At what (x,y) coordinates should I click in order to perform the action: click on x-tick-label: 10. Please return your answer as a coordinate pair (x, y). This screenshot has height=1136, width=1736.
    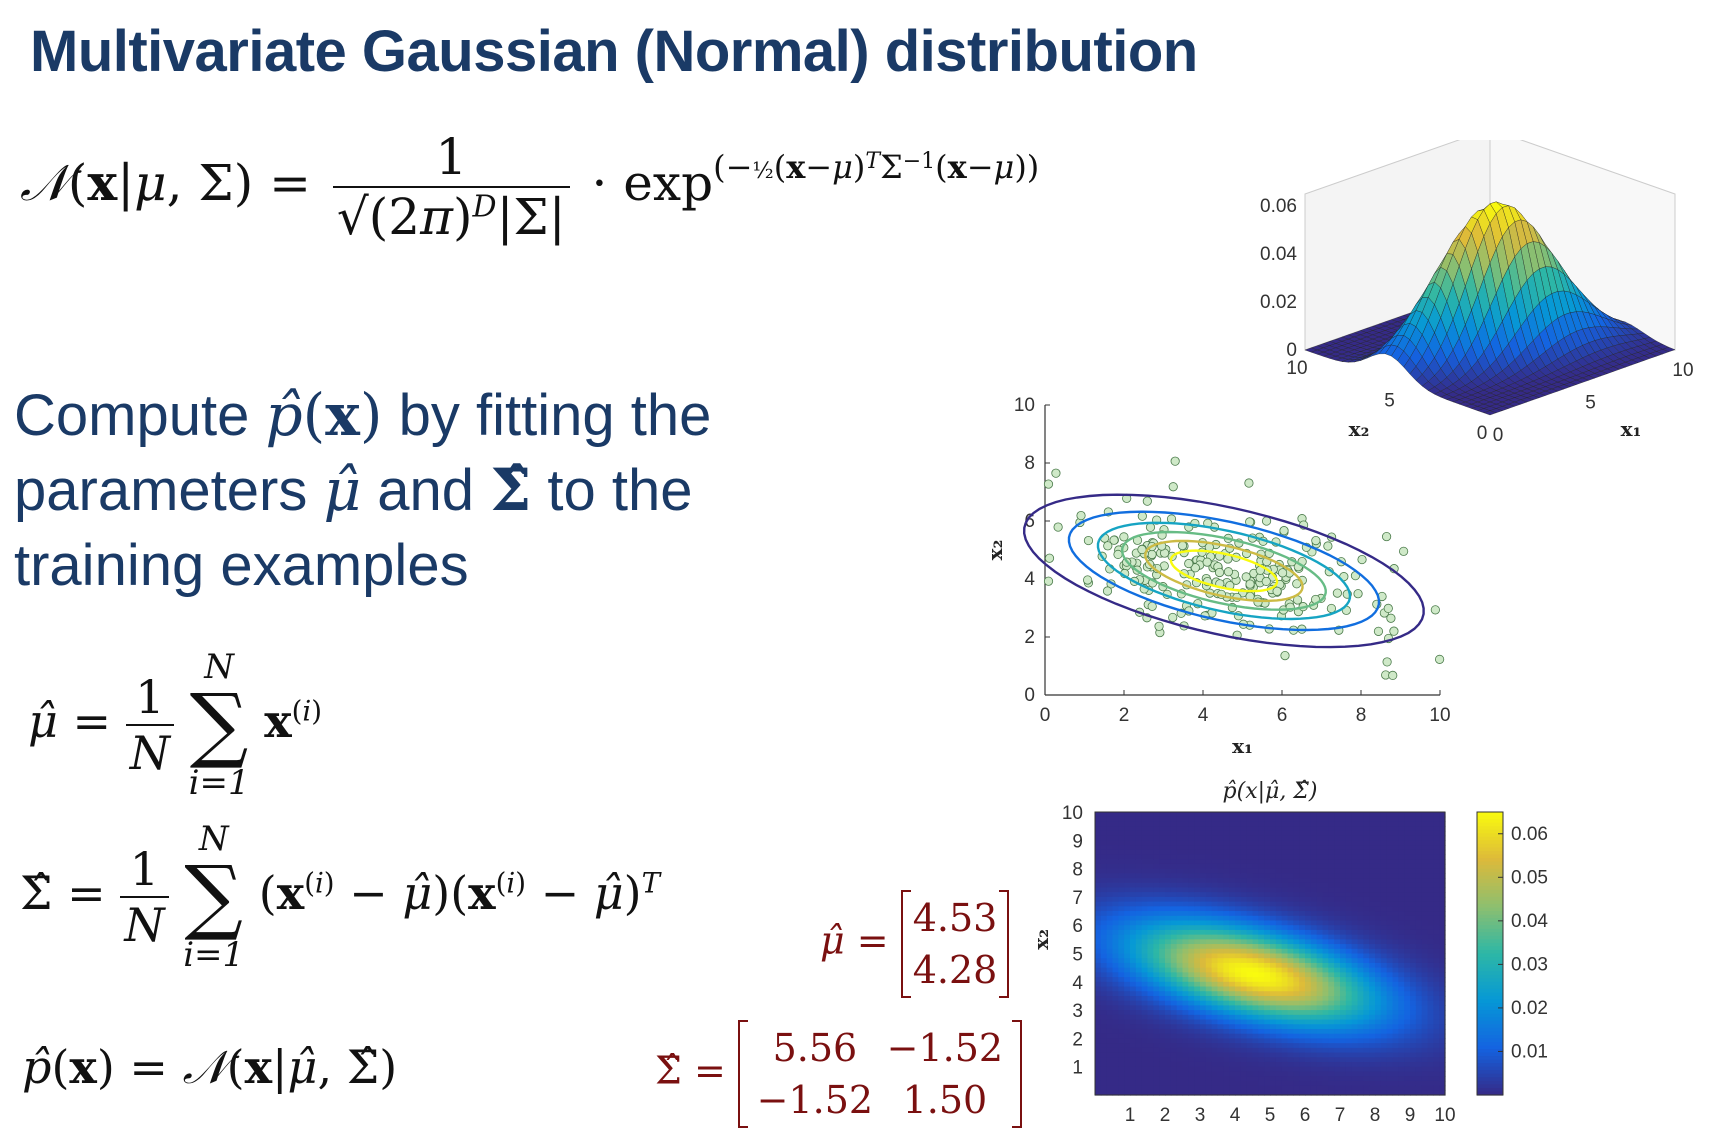
    Looking at the image, I should click on (1439, 715).